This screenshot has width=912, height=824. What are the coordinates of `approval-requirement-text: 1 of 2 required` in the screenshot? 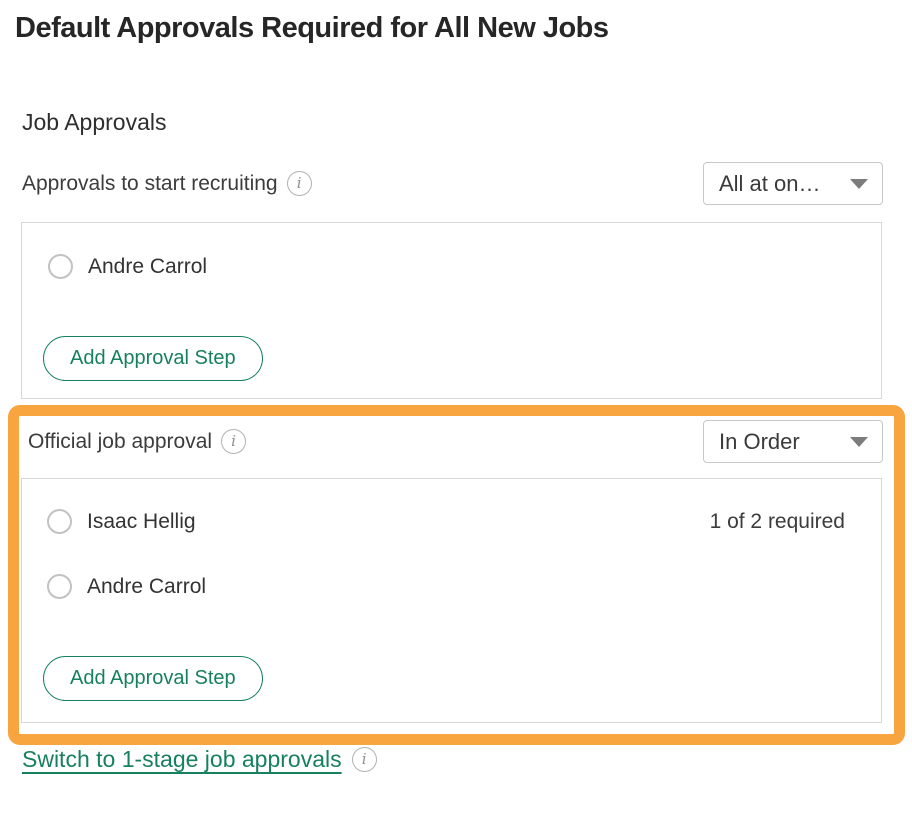 It's located at (777, 521).